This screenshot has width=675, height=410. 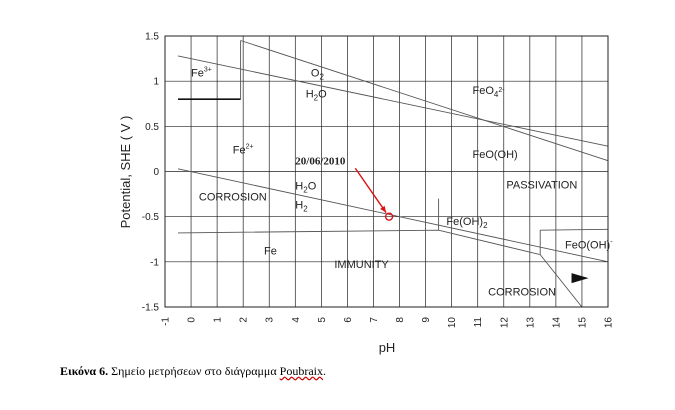 What do you see at coordinates (156, 172) in the screenshot?
I see `y-tick-label: 0` at bounding box center [156, 172].